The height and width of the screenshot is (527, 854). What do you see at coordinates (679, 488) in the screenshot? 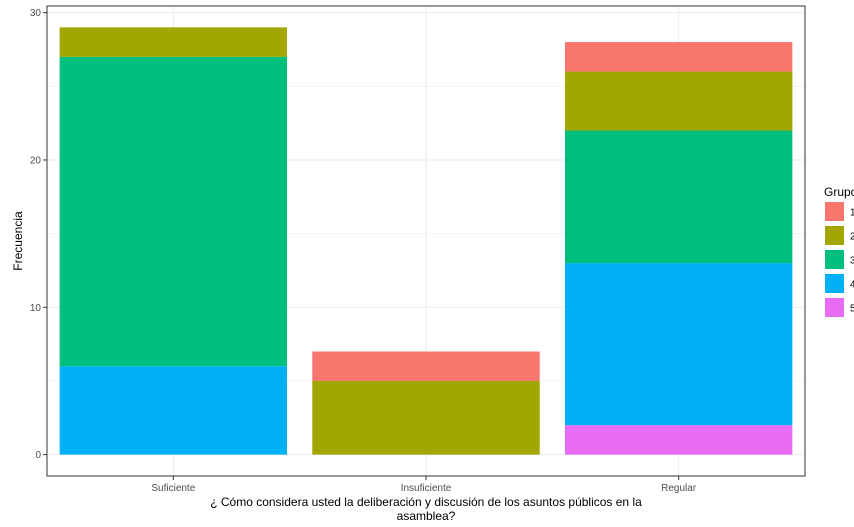
I see `x-tick-label-regular: Regular` at bounding box center [679, 488].